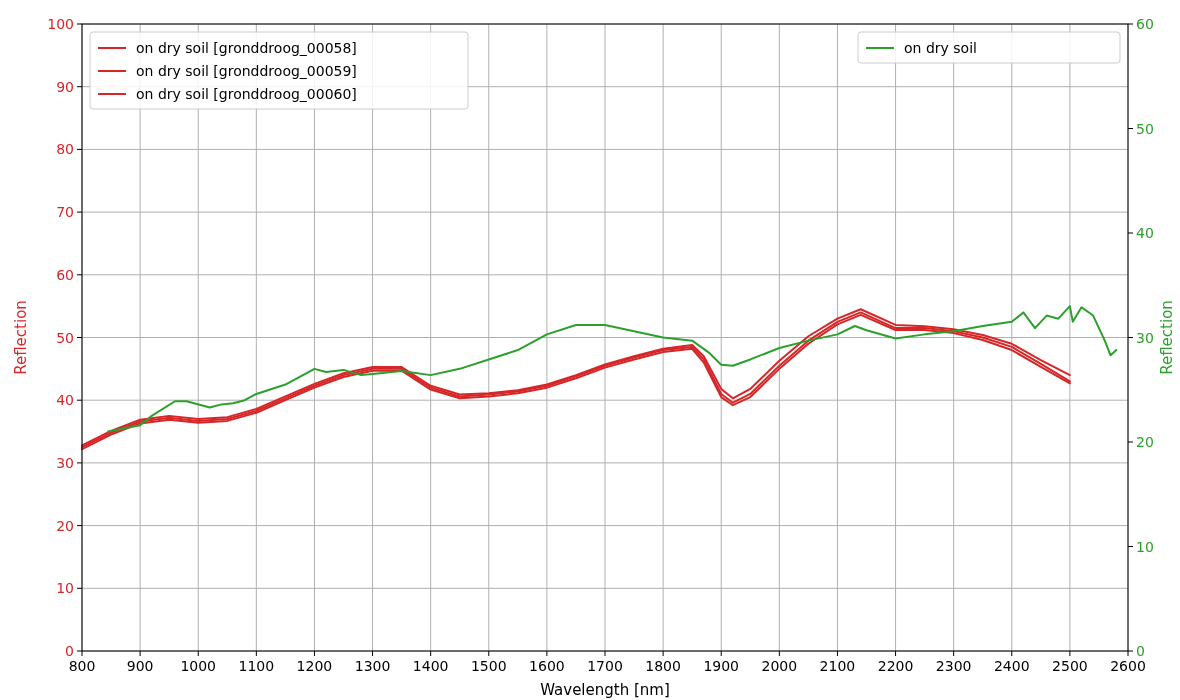  I want to click on x-tick-label: 2400, so click(1011, 666).